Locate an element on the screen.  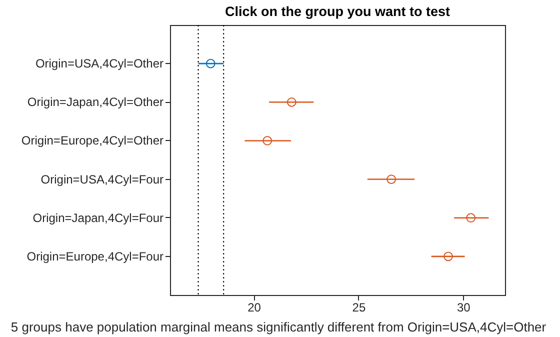
x-tick-label: 20 is located at coordinates (255, 307).